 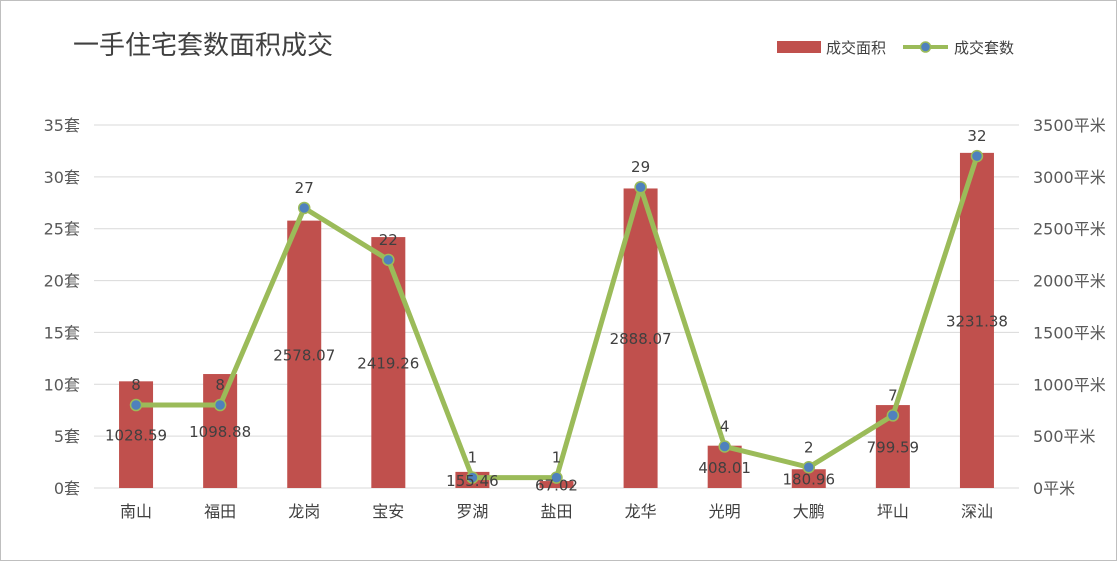 What do you see at coordinates (641, 511) in the screenshot?
I see `x-tick-label: 龙华` at bounding box center [641, 511].